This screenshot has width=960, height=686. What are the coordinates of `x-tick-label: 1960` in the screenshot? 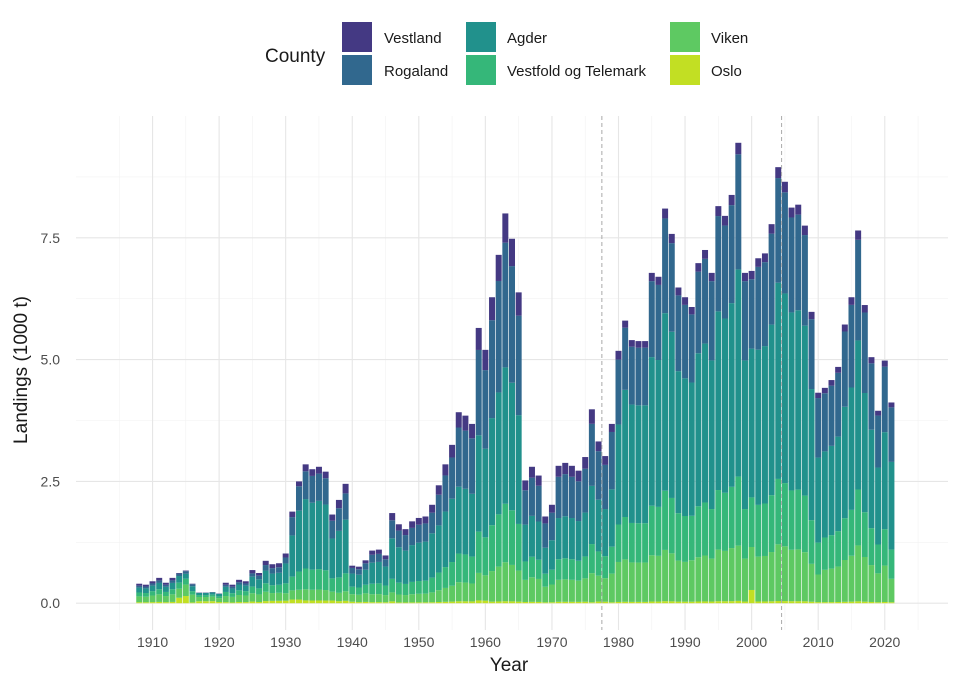 It's located at (485, 642).